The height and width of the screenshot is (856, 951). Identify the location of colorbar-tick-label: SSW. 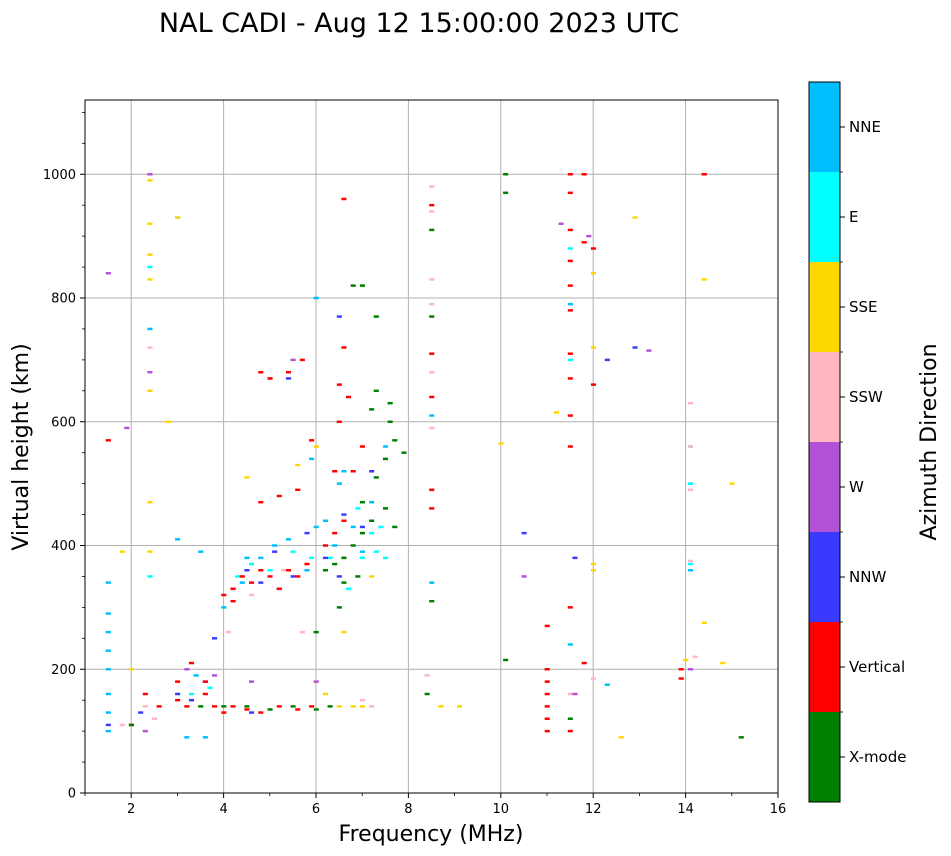
(866, 397).